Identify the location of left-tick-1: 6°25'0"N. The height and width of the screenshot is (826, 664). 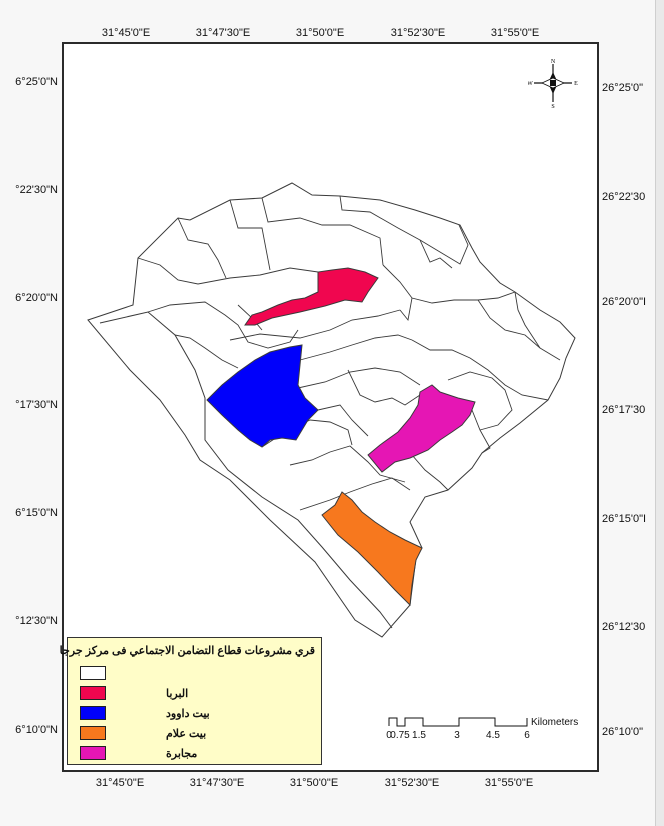
(36, 82).